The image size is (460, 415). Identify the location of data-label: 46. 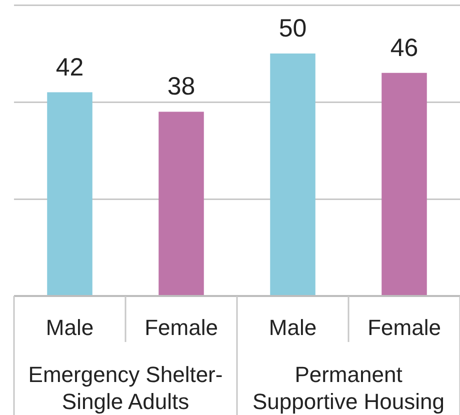
(404, 48).